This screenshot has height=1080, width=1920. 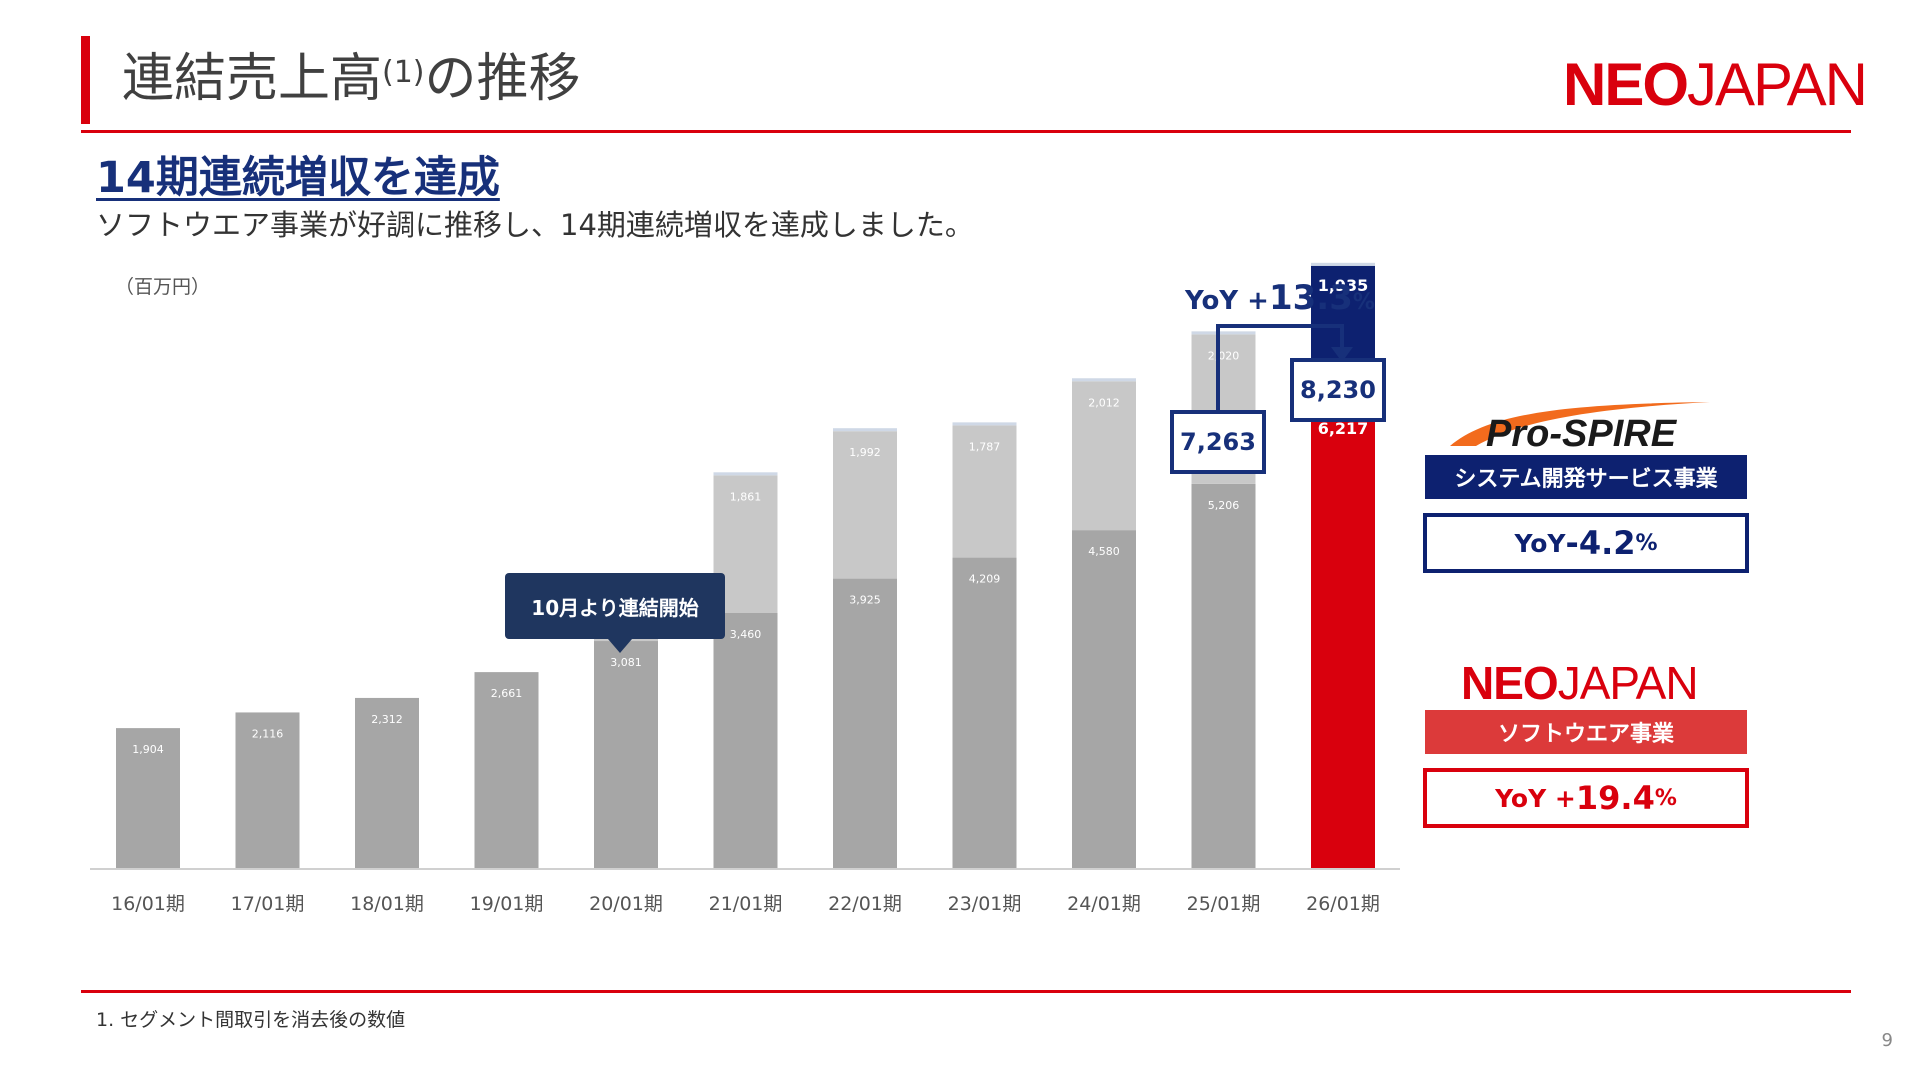 I want to click on x-tick-label-2: 18/01期, so click(x=387, y=904).